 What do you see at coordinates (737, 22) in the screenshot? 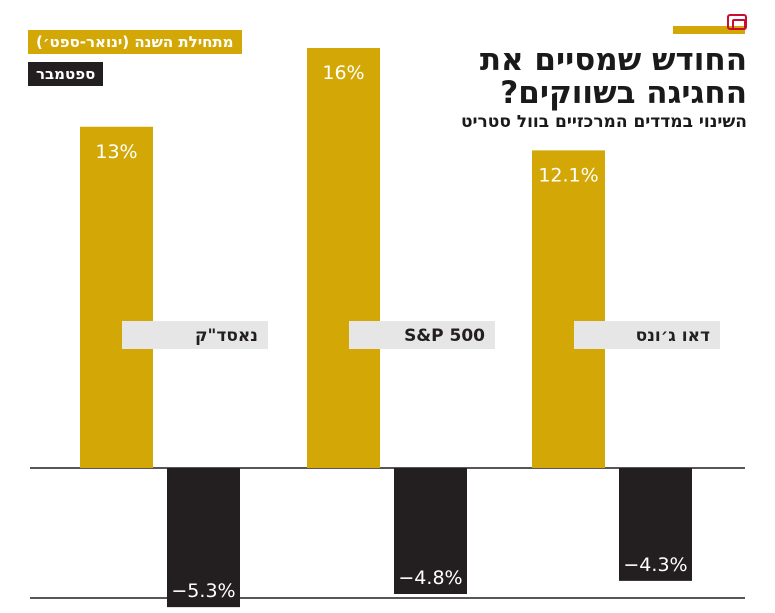
I see `publisher-logo-icon` at bounding box center [737, 22].